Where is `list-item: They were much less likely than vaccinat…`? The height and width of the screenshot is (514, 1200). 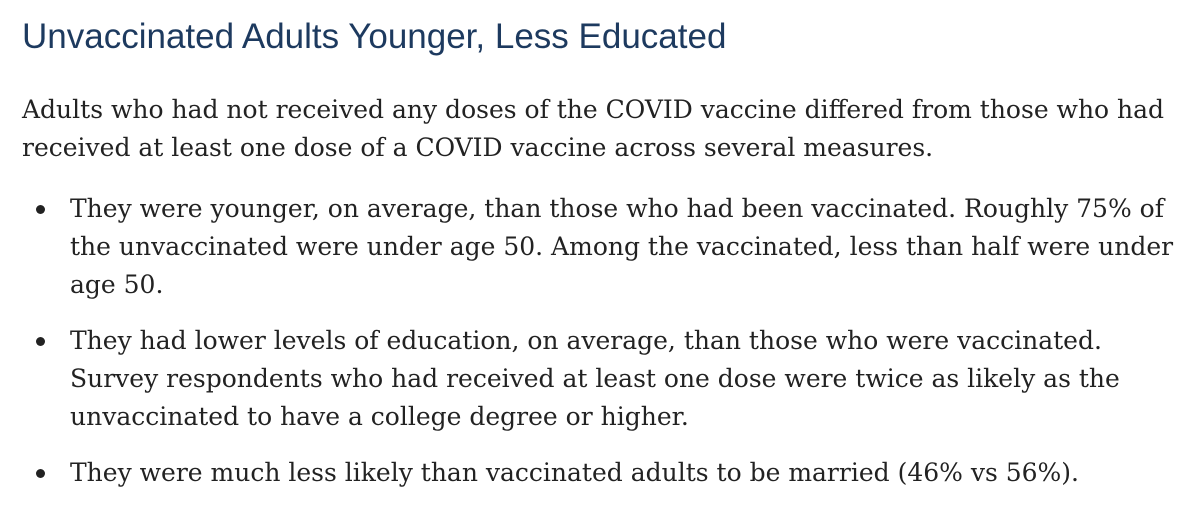 list-item: They were much less likely than vaccinat… is located at coordinates (602, 473).